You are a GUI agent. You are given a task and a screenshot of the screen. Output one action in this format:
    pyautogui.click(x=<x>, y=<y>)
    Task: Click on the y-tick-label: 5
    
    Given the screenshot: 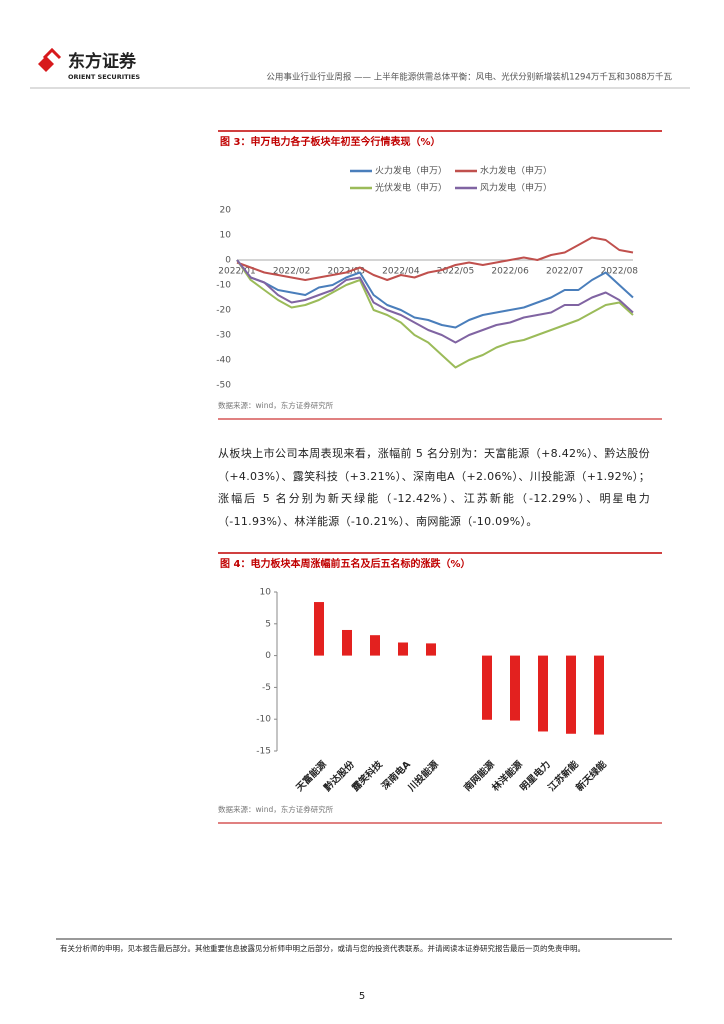 What is the action you would take?
    pyautogui.click(x=268, y=624)
    